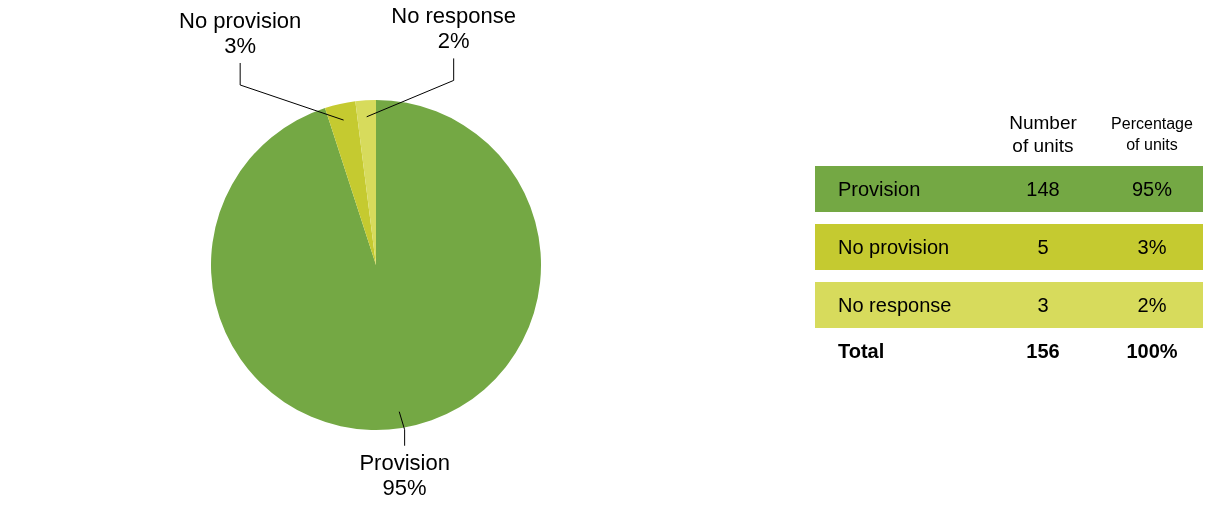  I want to click on text: Number of units, so click(1043, 134).